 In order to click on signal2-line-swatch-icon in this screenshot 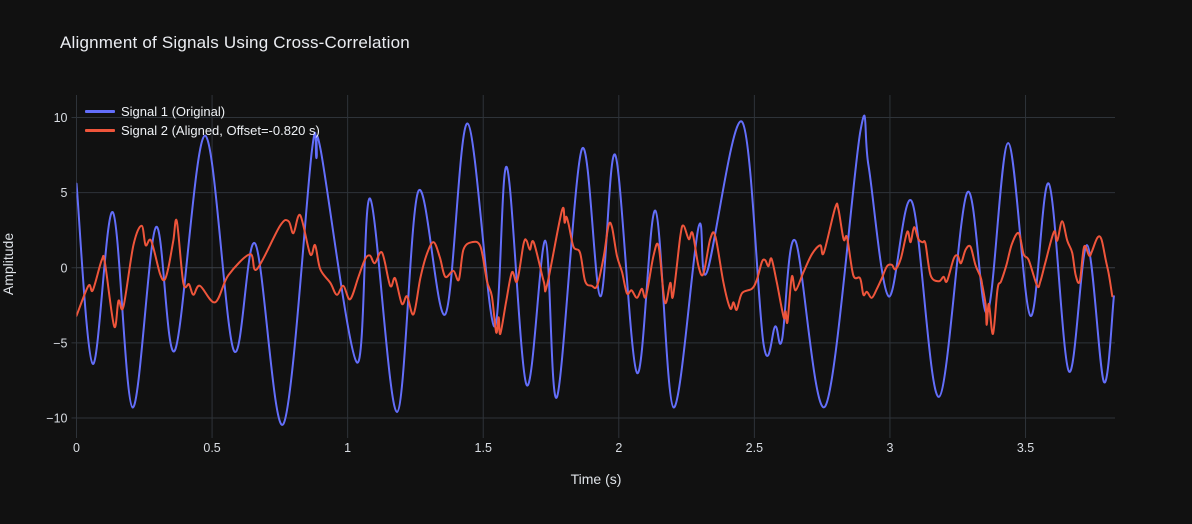, I will do `click(100, 130)`.